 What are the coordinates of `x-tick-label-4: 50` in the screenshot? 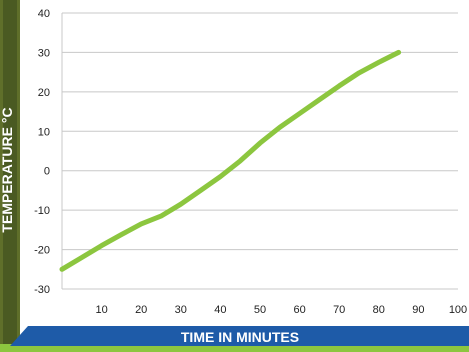 It's located at (260, 310).